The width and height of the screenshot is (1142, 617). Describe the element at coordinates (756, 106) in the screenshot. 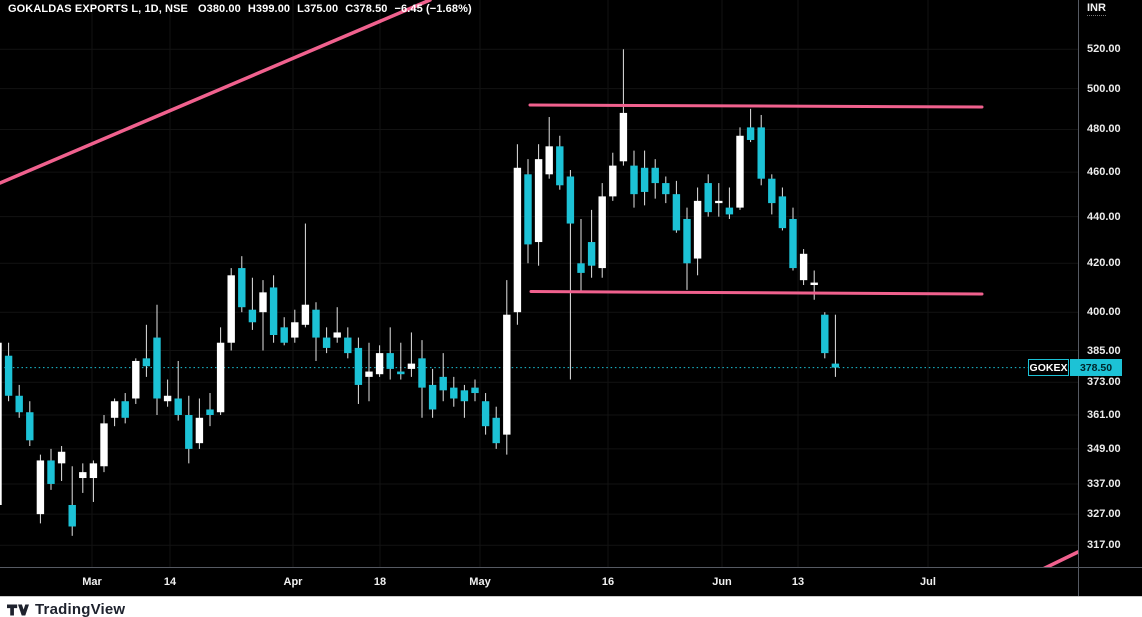

I see `resistance-line` at that location.